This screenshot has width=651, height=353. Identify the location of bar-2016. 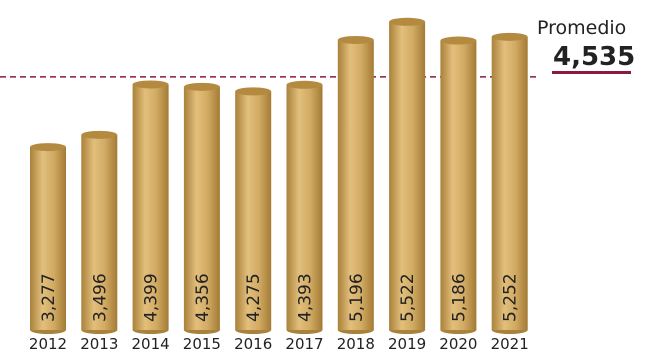
(253, 210).